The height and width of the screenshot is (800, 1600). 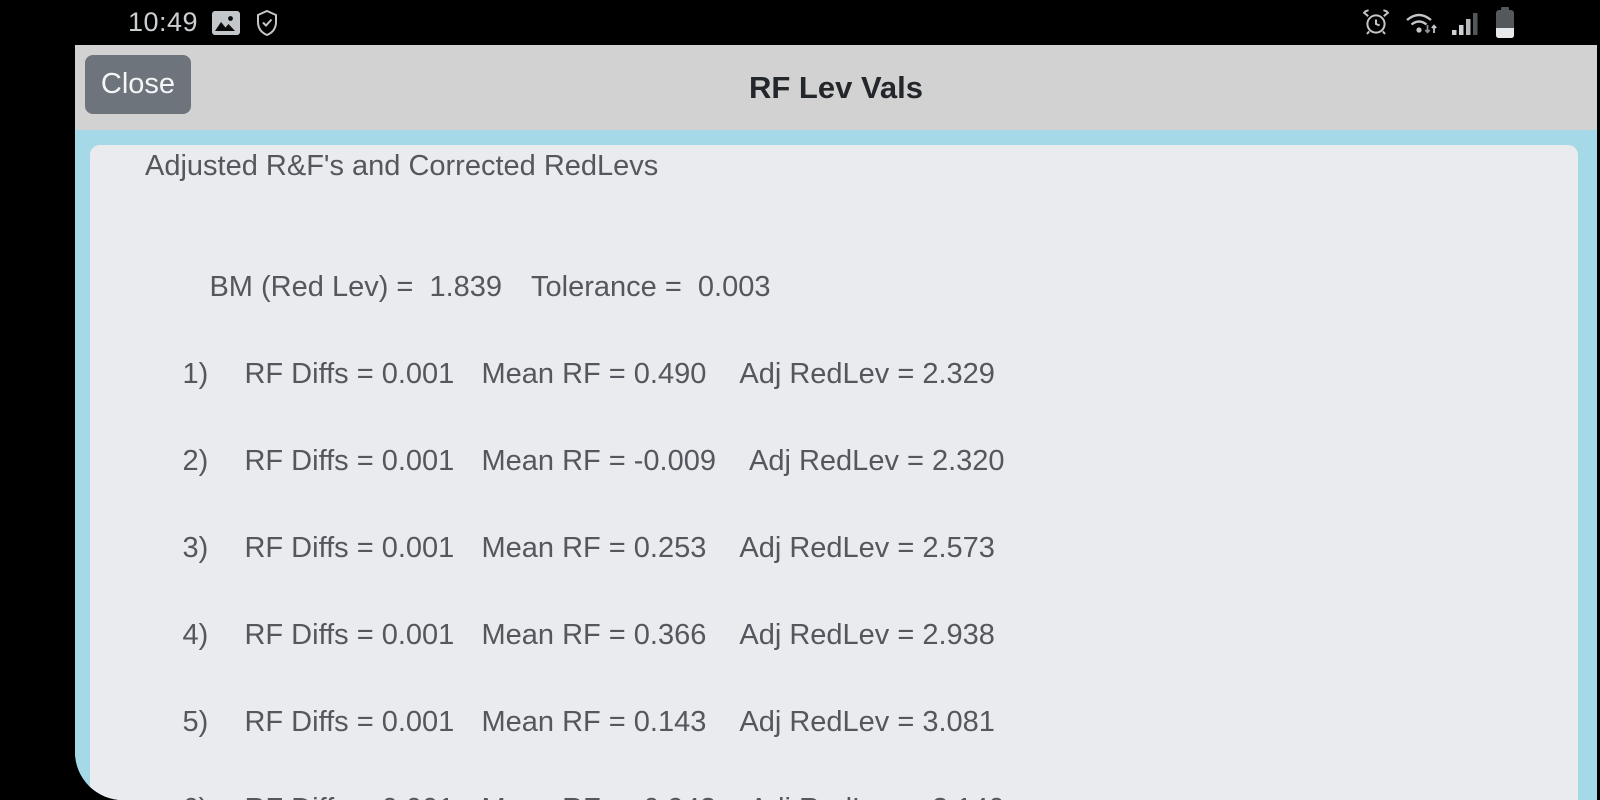 What do you see at coordinates (594, 635) in the screenshot?
I see `mean-rf-value: Mean RF = 0.366` at bounding box center [594, 635].